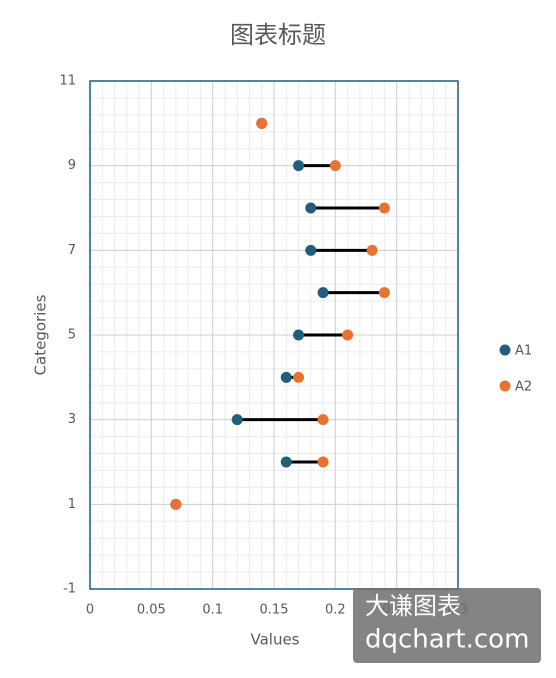 The image size is (556, 678). What do you see at coordinates (212, 610) in the screenshot?
I see `x-tick-label: 0.1` at bounding box center [212, 610].